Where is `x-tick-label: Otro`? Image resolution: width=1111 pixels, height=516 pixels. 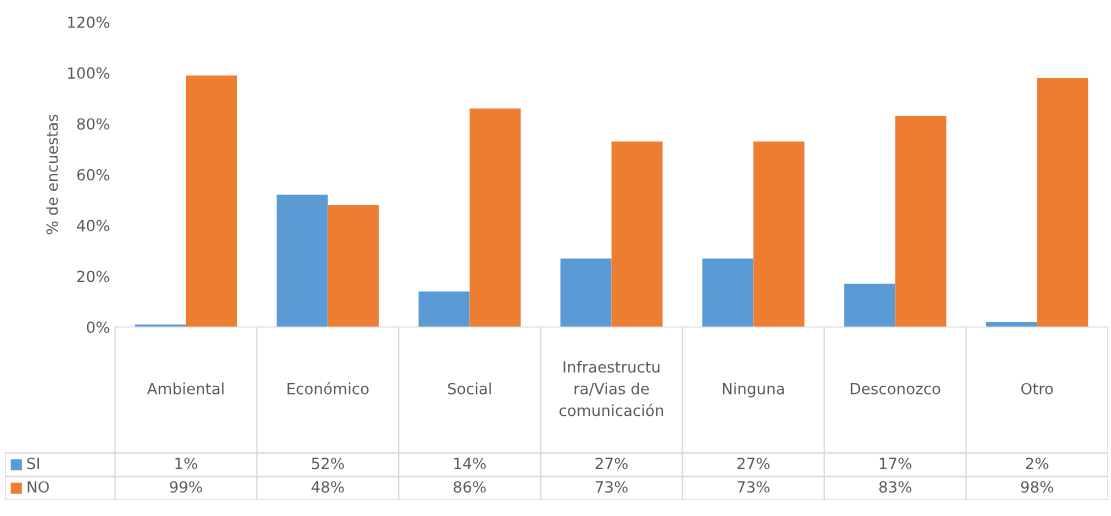
x-tick-label: Otro is located at coordinates (1037, 388).